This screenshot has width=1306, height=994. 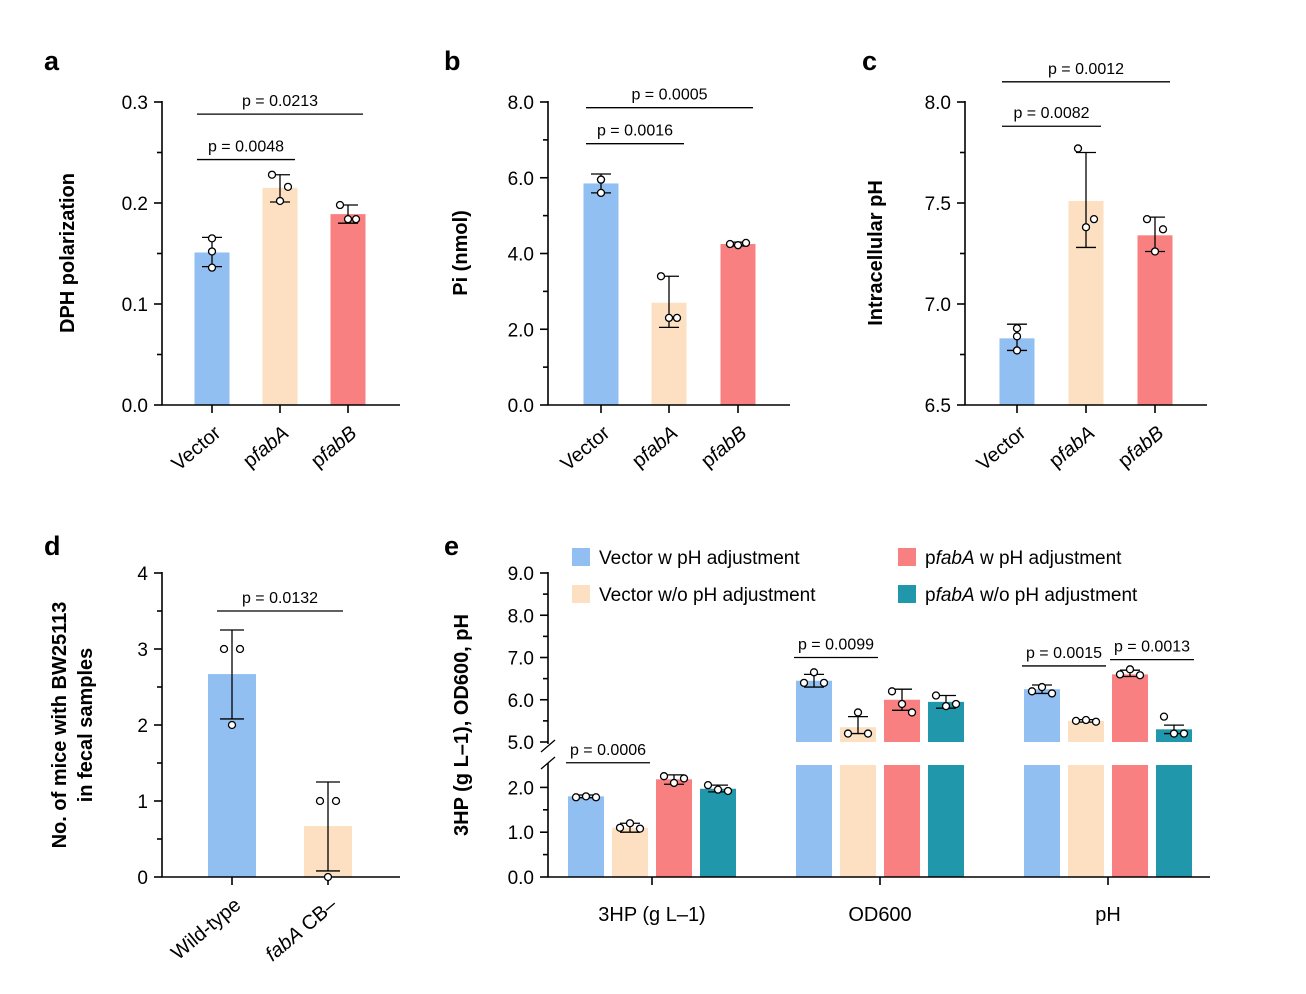 I want to click on y-tick-label: 0.0, so click(x=521, y=878).